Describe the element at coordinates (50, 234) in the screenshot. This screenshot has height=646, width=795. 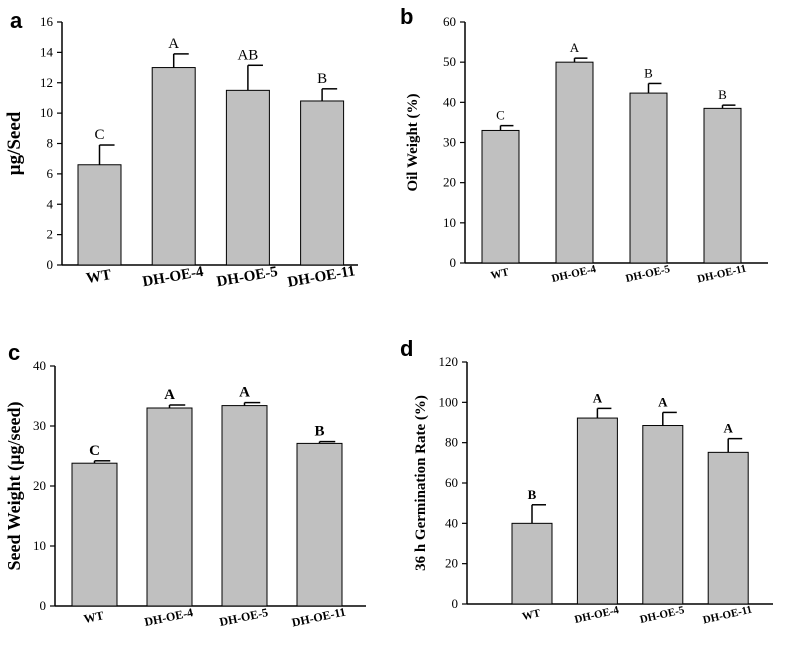
I see `y-tick-label: 2` at that location.